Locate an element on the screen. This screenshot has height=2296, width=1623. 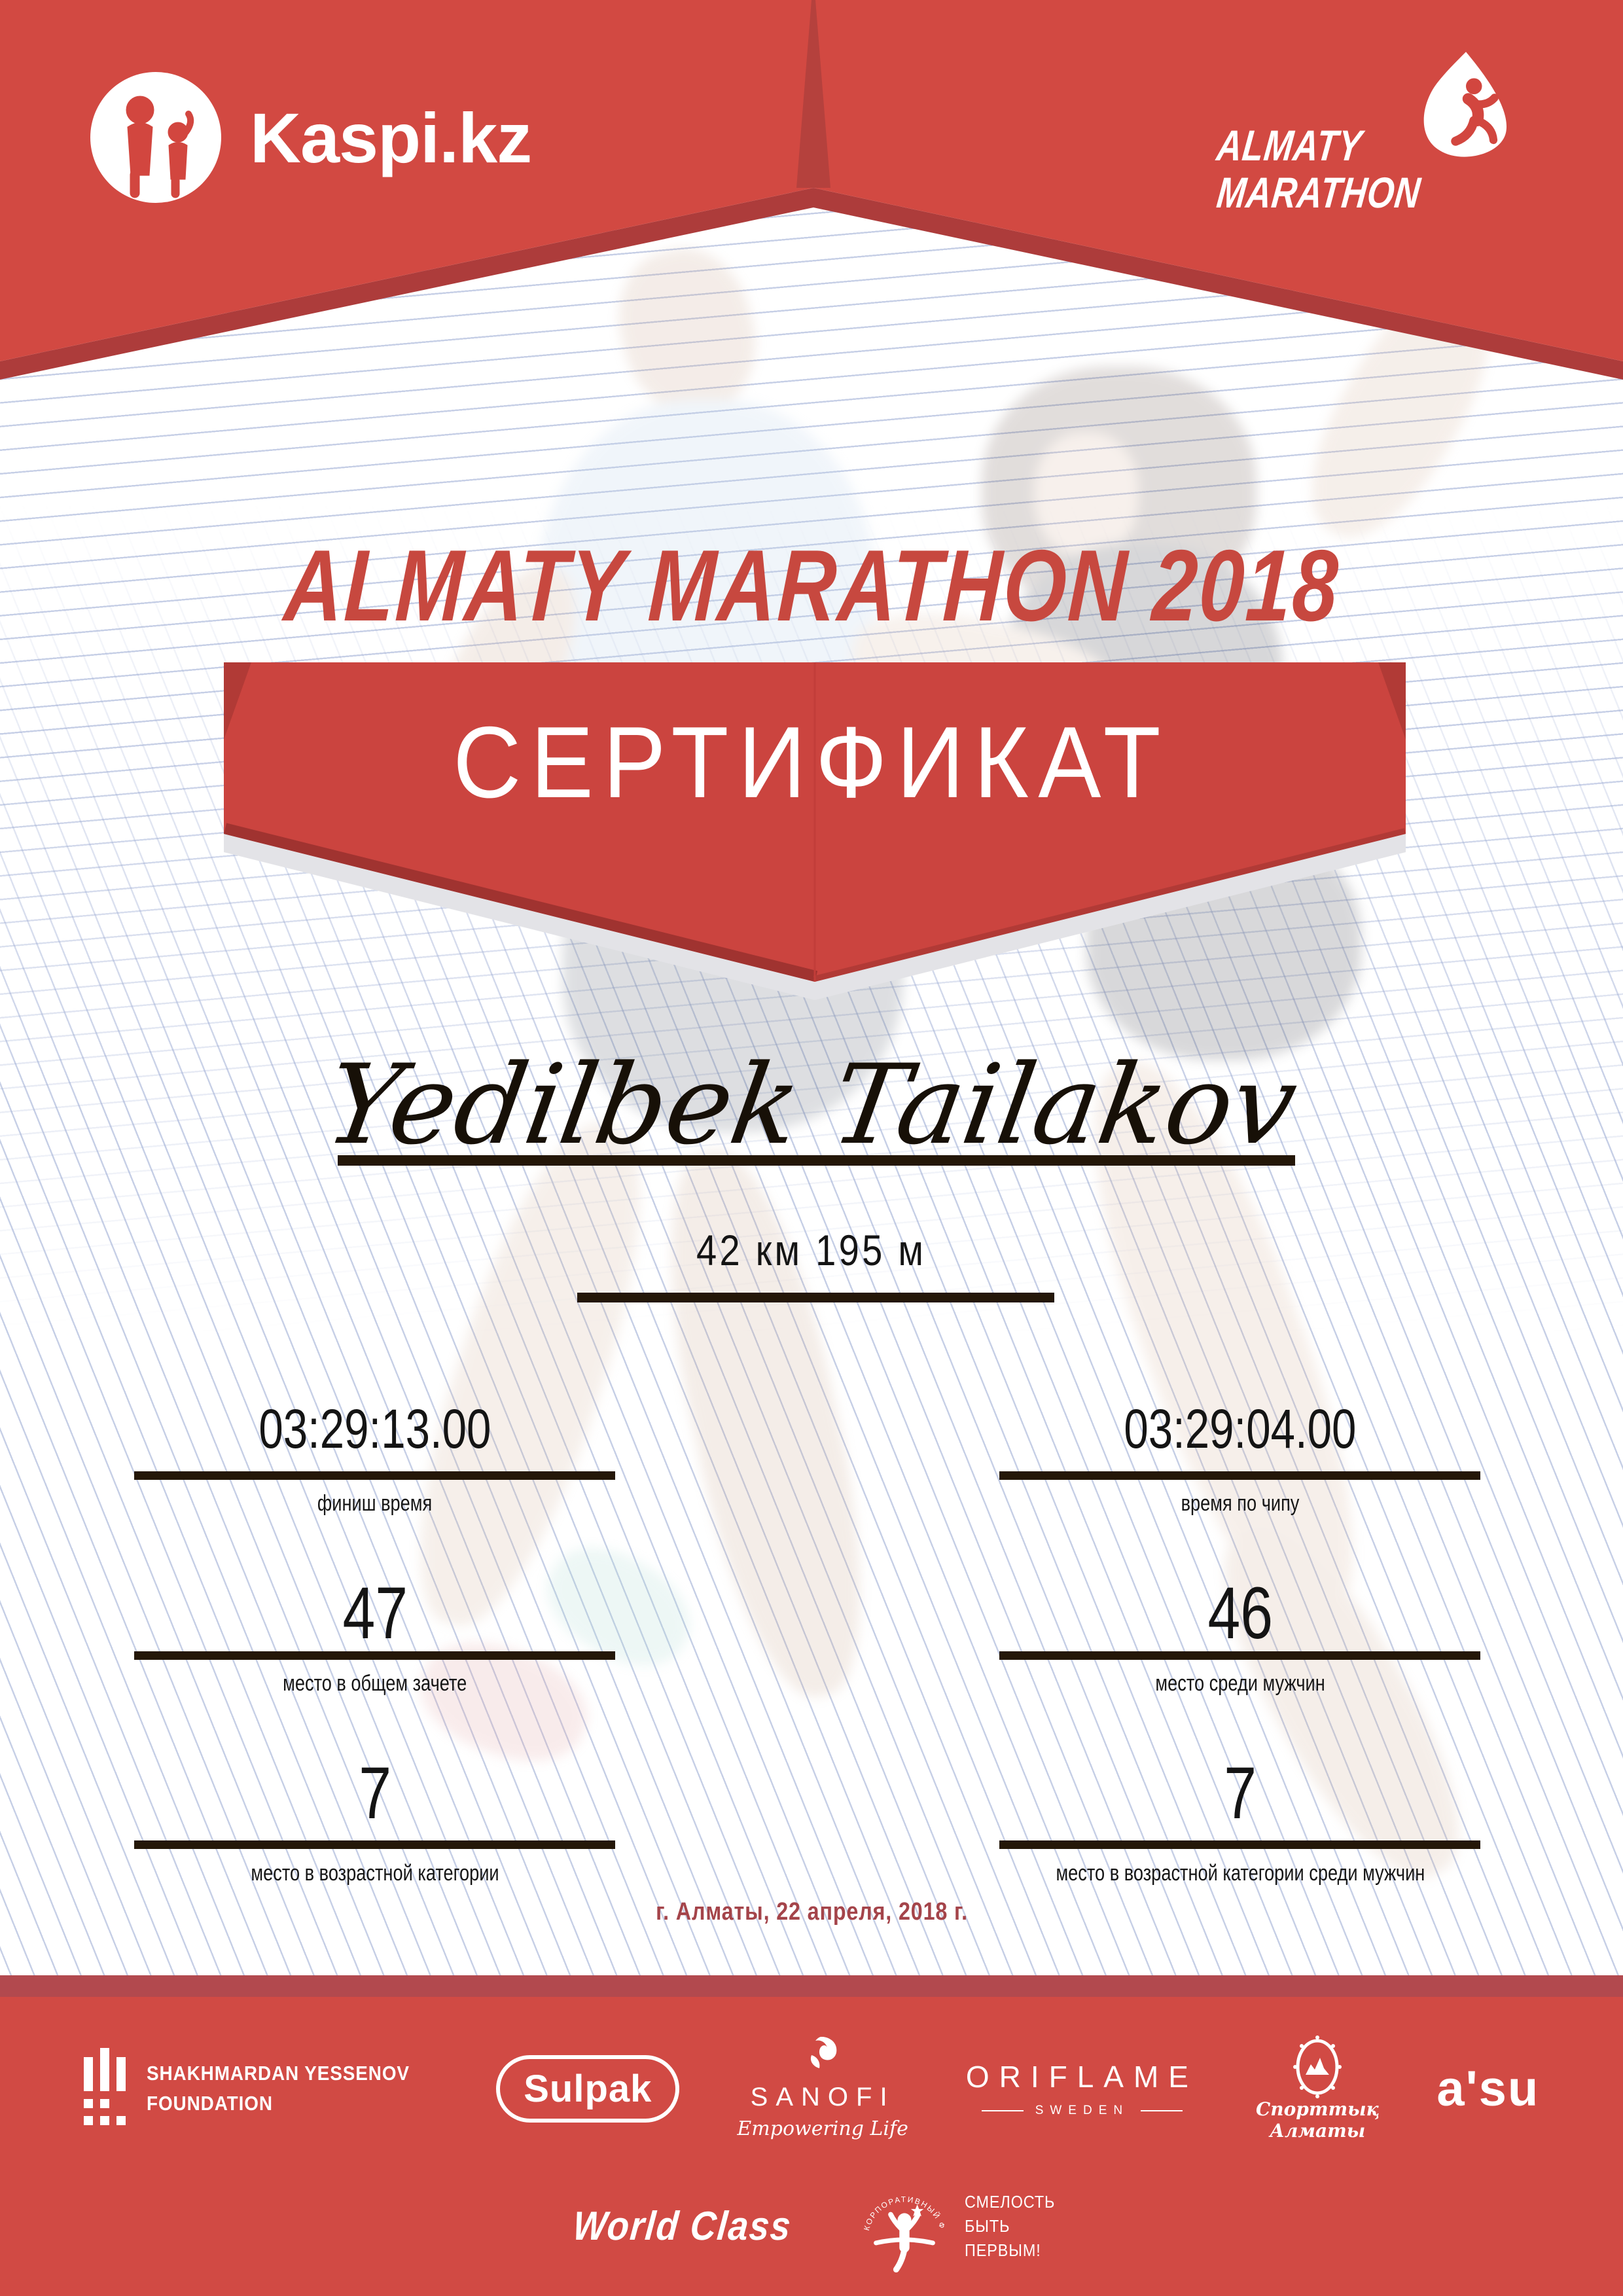
asu-logo: a'su is located at coordinates (1488, 2088).